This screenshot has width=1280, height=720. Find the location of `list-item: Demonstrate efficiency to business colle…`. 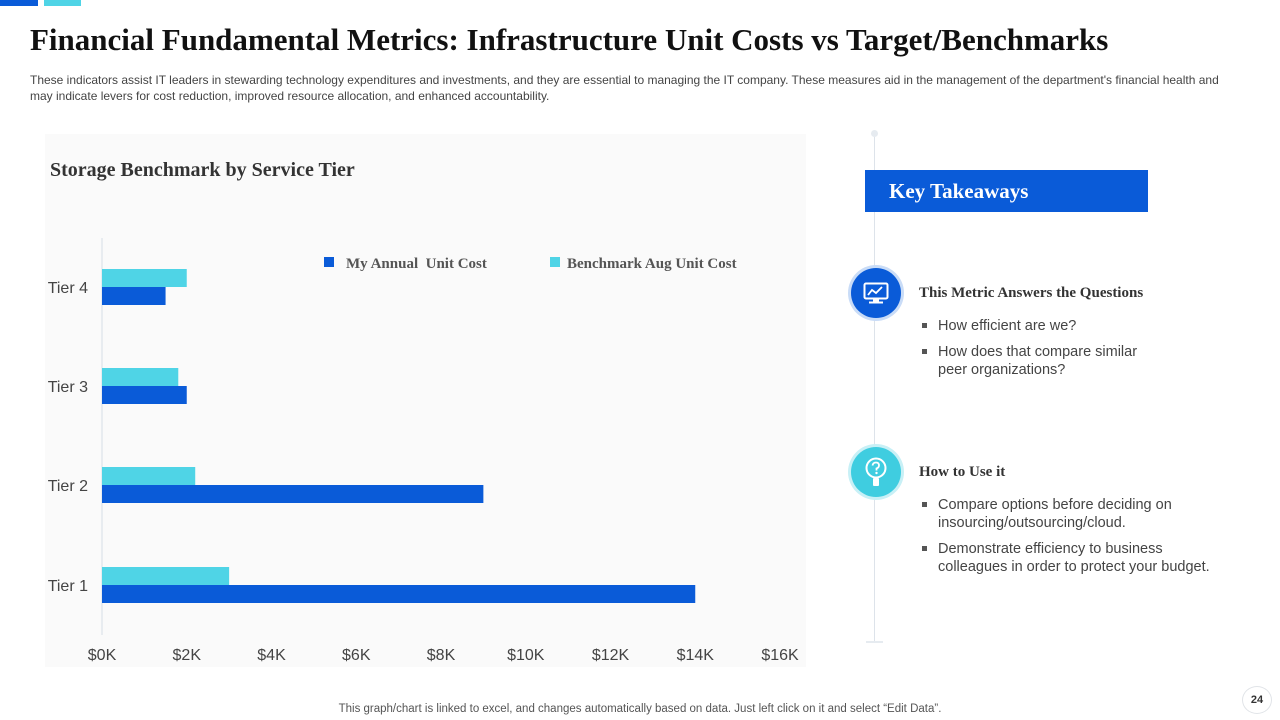

list-item: Demonstrate efficiency to business colle… is located at coordinates (1075, 558).